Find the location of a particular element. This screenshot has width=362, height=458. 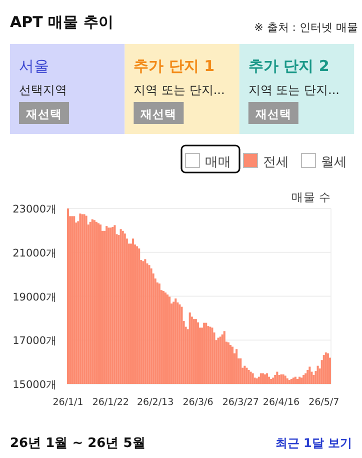

y-tick-label: 15000개 is located at coordinates (34, 385).